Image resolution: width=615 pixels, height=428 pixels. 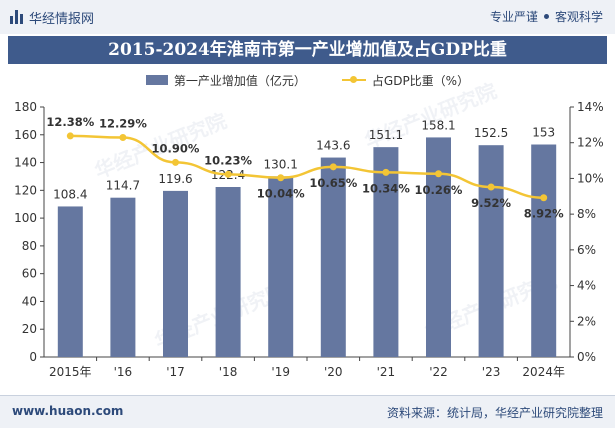 I want to click on footer-site: www.huaon.com, so click(x=68, y=411).